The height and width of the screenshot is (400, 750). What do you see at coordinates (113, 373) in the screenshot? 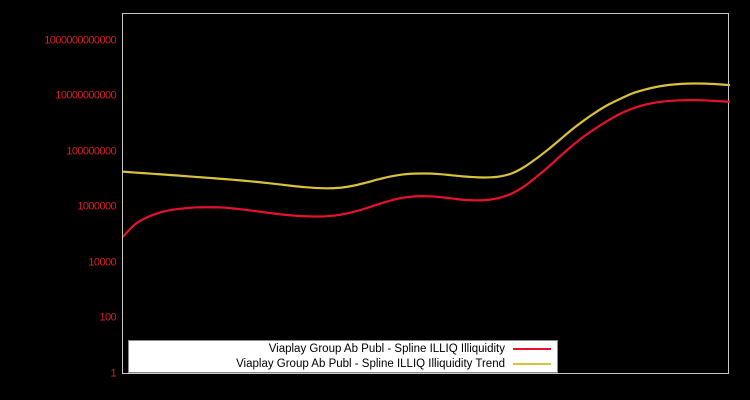
I see `y-tick-label-6: 1` at bounding box center [113, 373].